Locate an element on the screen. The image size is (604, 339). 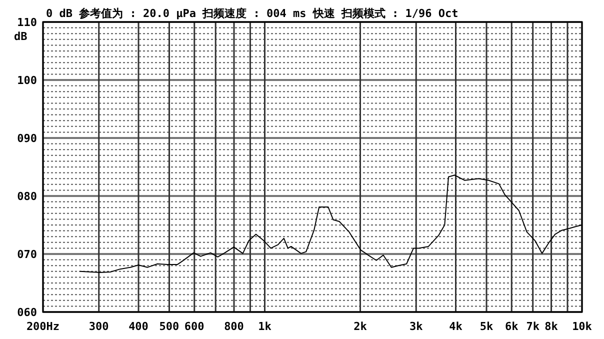
y-tick-label: 090 is located at coordinates (27, 138).